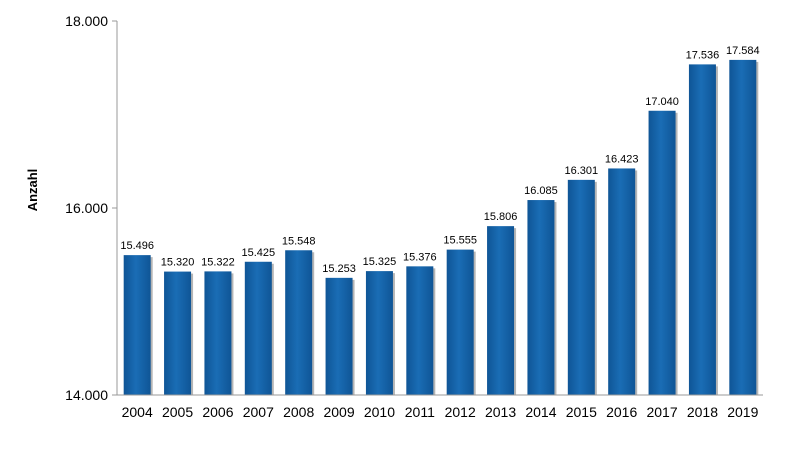  I want to click on data-label-2008: 15.548, so click(299, 241).